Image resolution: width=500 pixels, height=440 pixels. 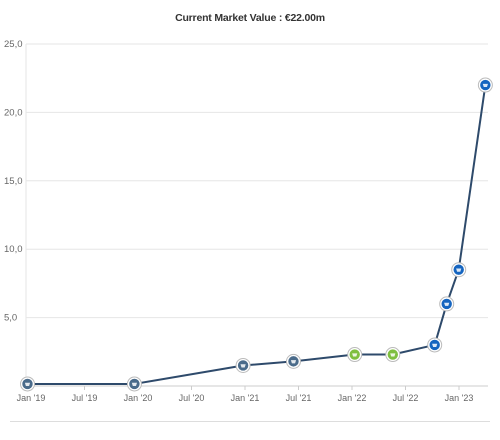 What do you see at coordinates (299, 398) in the screenshot?
I see `x-tick-label: Jul '21` at bounding box center [299, 398].